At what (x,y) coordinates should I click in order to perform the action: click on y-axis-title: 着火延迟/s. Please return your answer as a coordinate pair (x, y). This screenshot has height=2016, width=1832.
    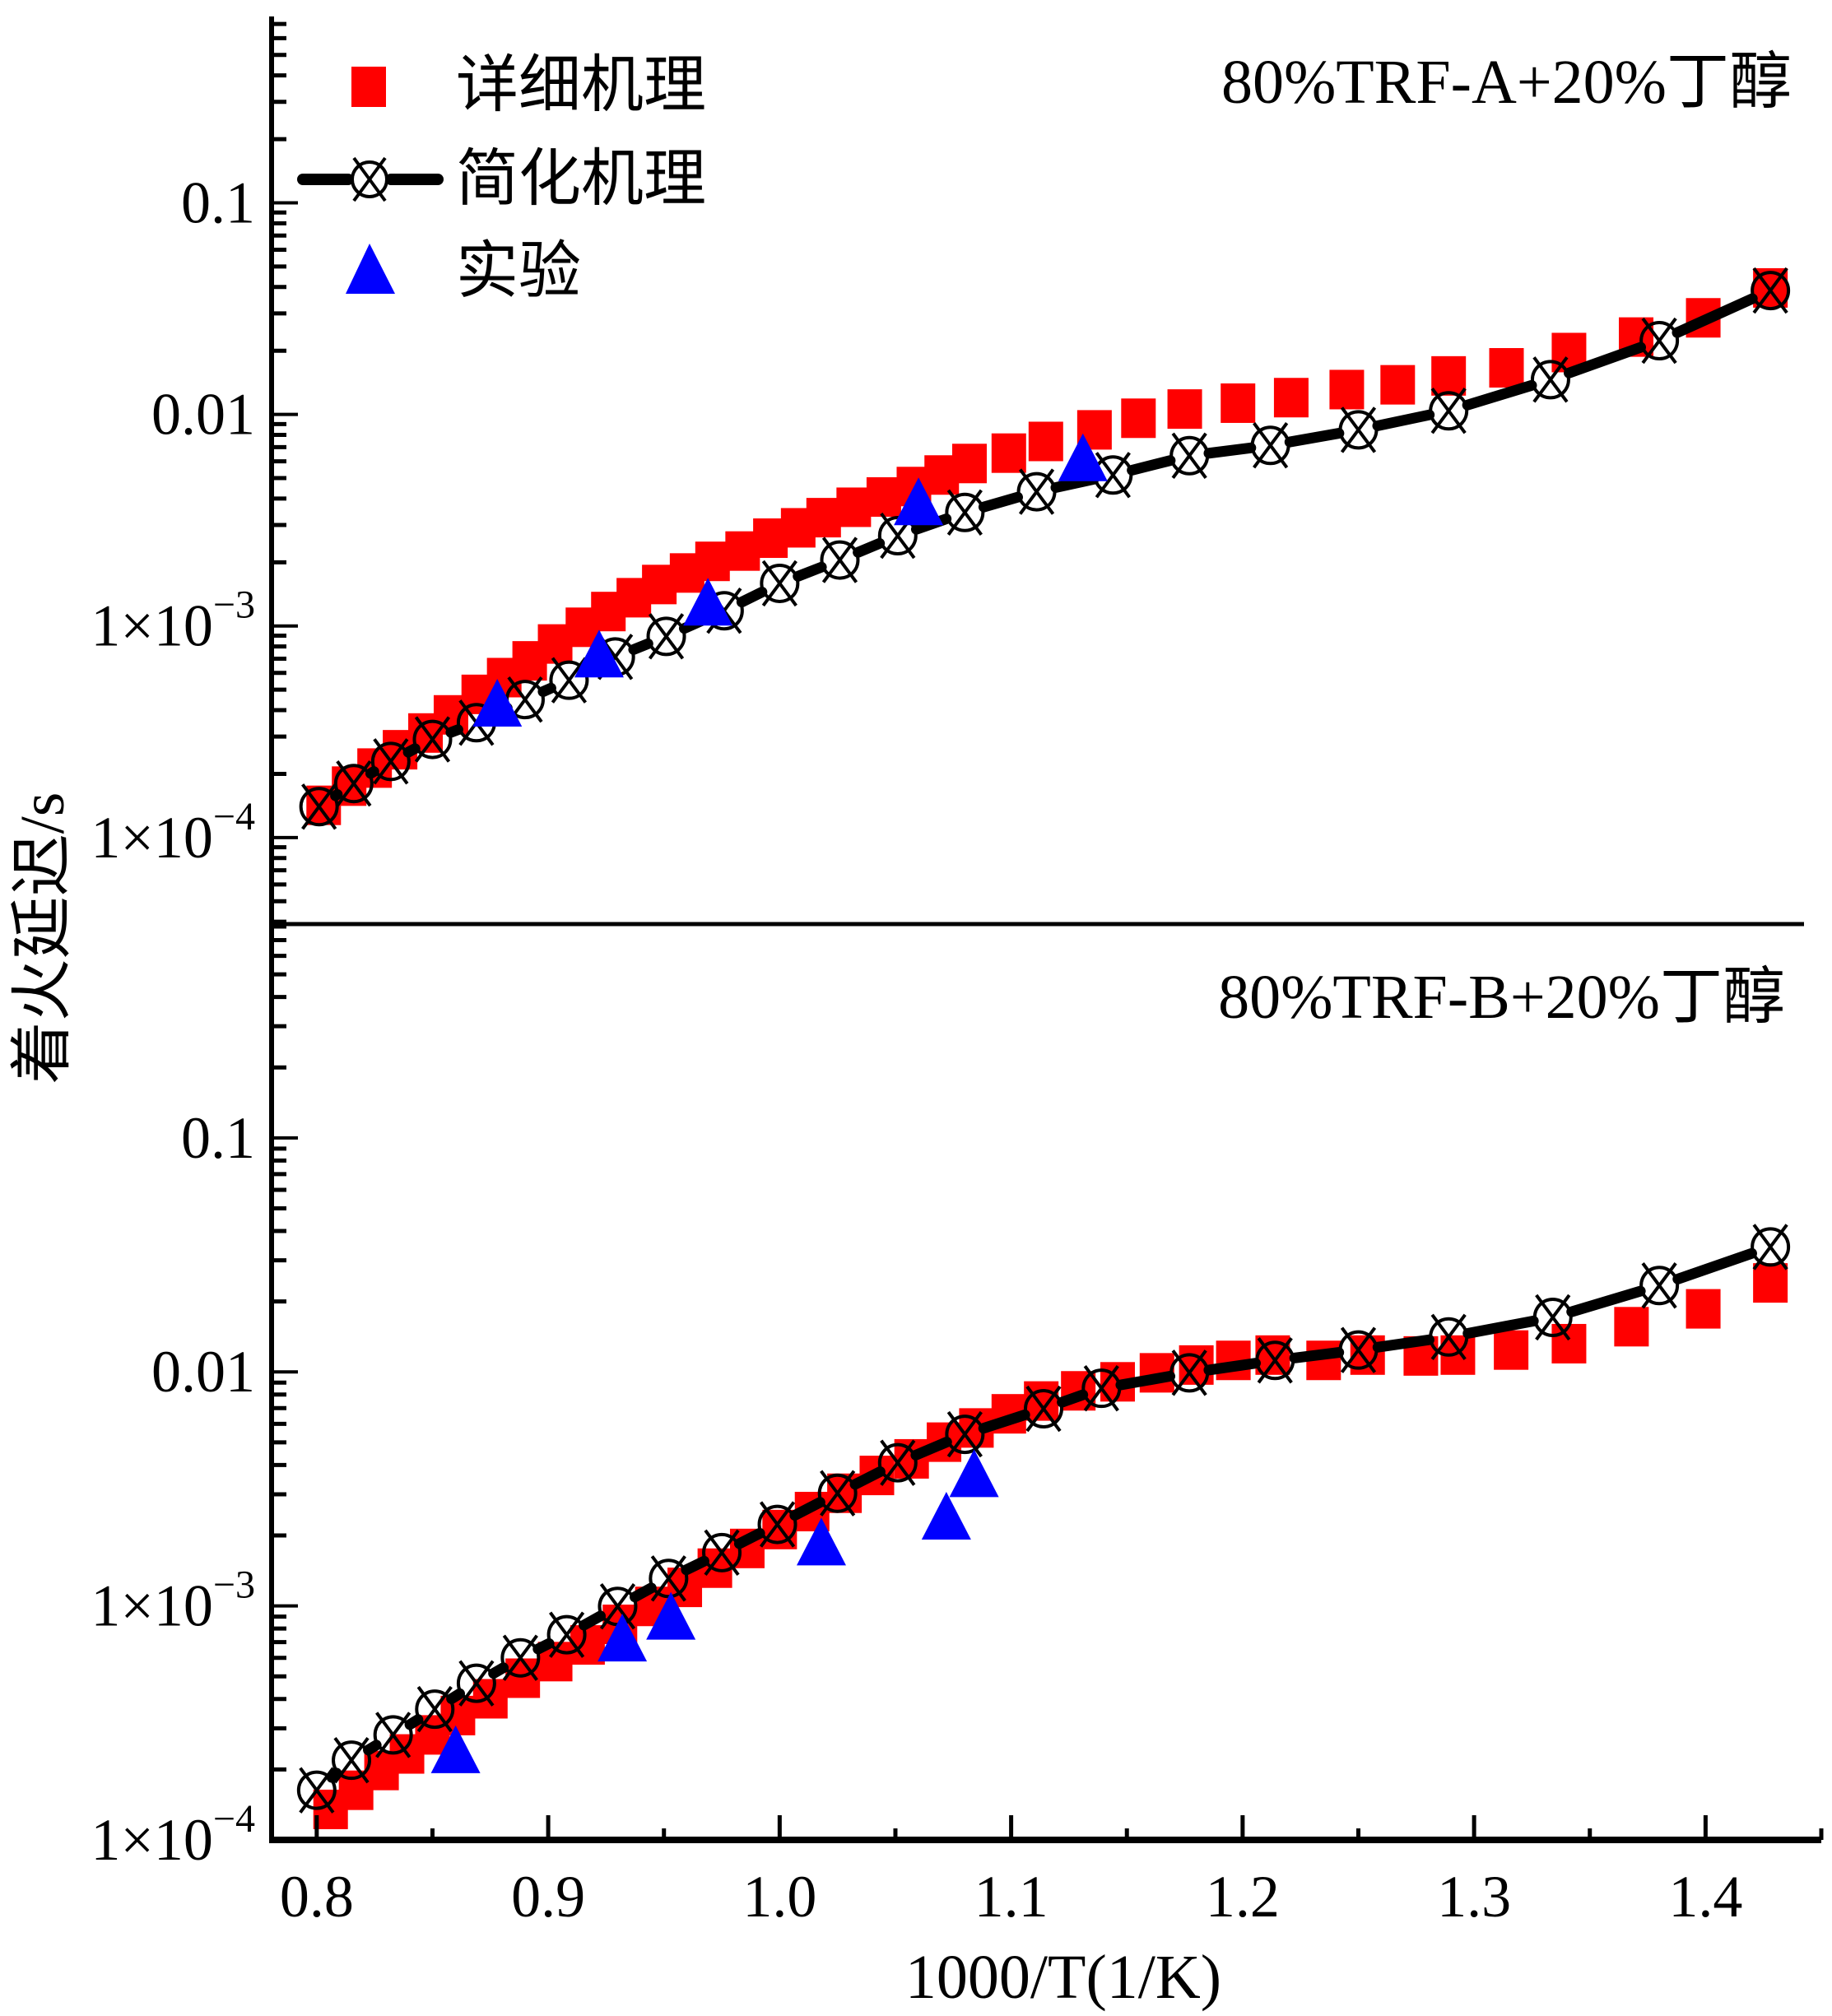
    Looking at the image, I should click on (42, 938).